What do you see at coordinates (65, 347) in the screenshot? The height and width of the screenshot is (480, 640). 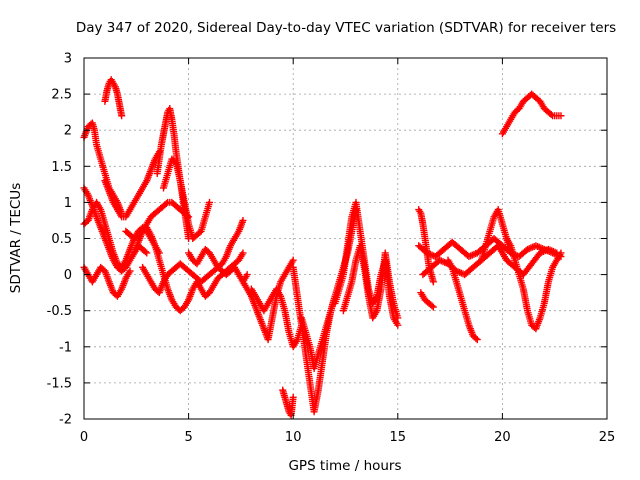 I see `y-tick-label: -1` at bounding box center [65, 347].